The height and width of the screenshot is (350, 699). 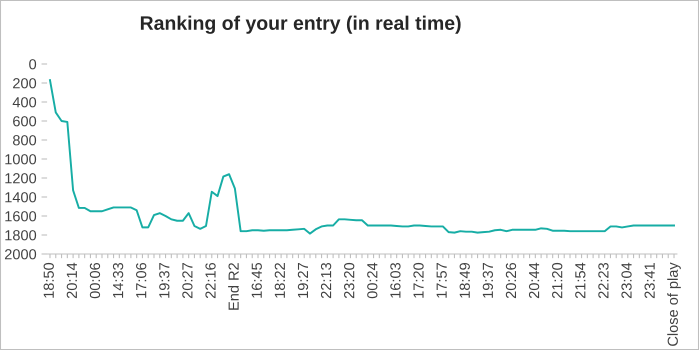 What do you see at coordinates (20, 254) in the screenshot?
I see `y-tick-label: 2000` at bounding box center [20, 254].